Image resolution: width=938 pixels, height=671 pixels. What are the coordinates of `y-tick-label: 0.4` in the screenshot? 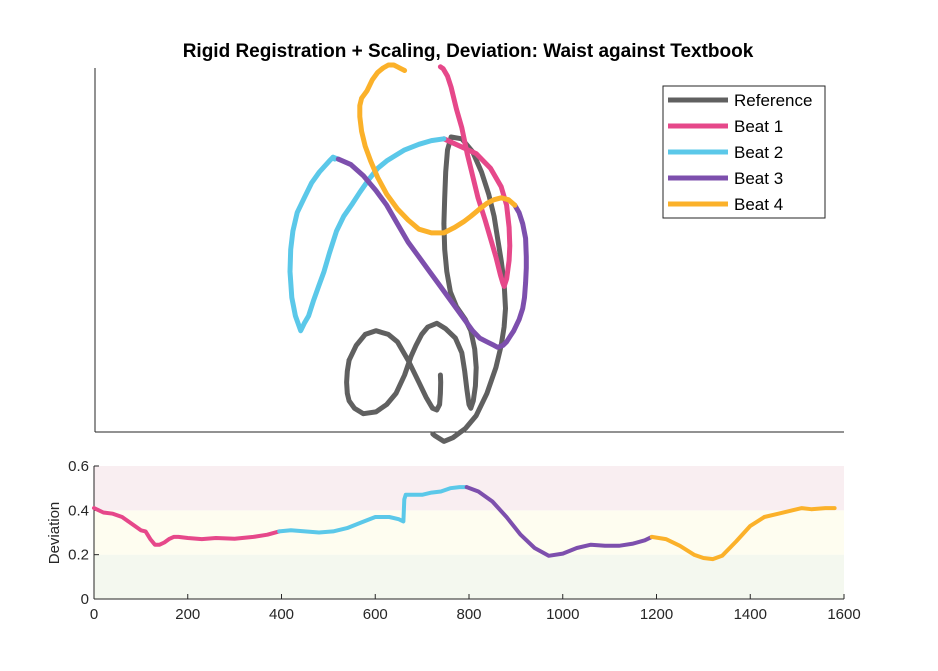 It's located at (78, 510).